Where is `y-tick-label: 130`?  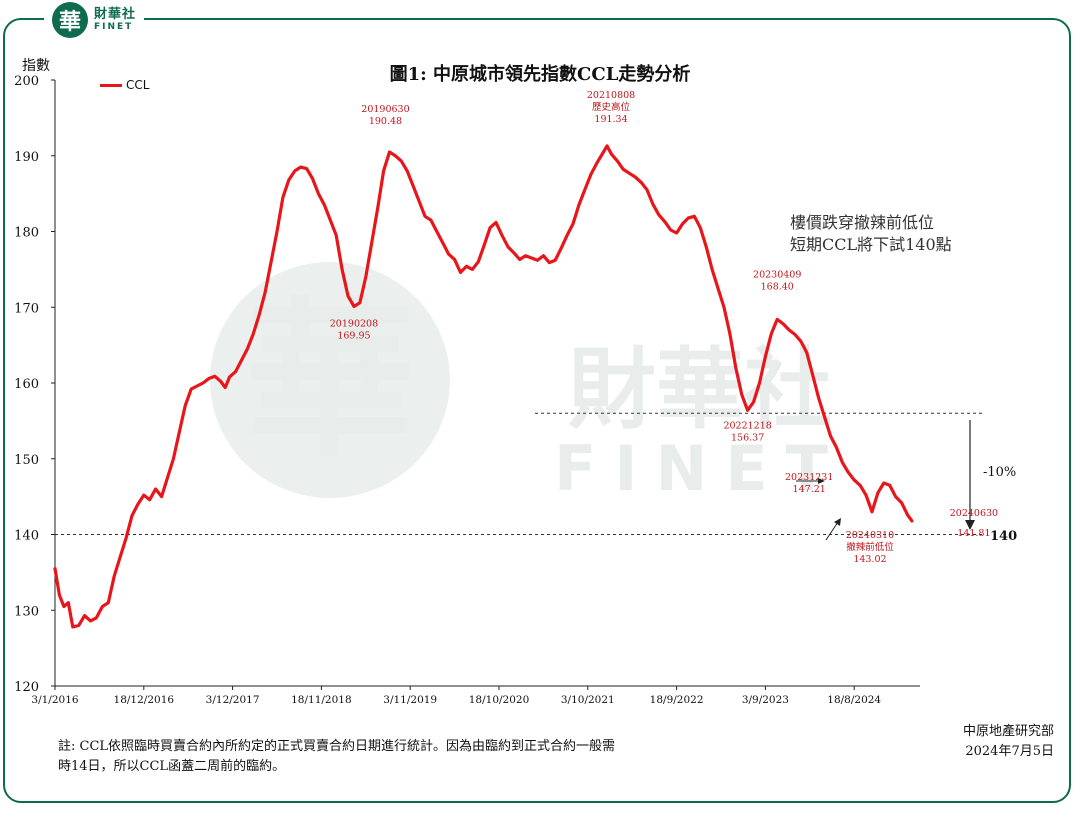
y-tick-label: 130 is located at coordinates (26, 611).